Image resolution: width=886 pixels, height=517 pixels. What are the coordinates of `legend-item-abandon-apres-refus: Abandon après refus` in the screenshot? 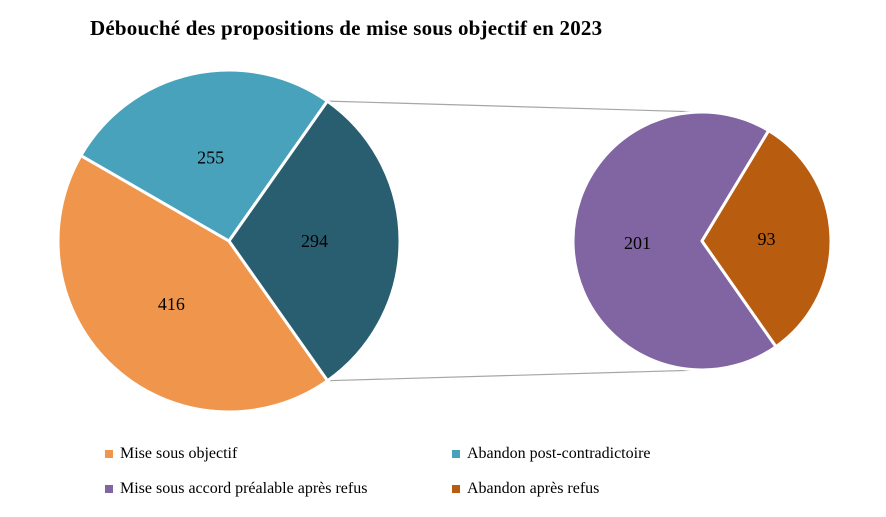 It's located at (525, 489).